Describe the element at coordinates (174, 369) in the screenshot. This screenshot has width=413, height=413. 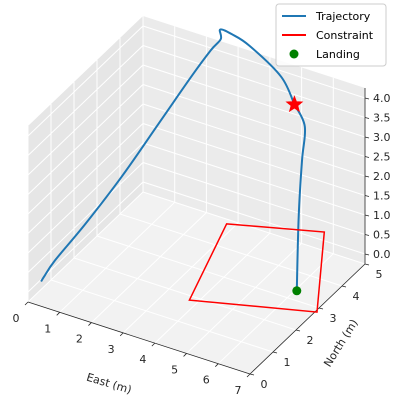
I see `x-tick-label: 5` at that location.